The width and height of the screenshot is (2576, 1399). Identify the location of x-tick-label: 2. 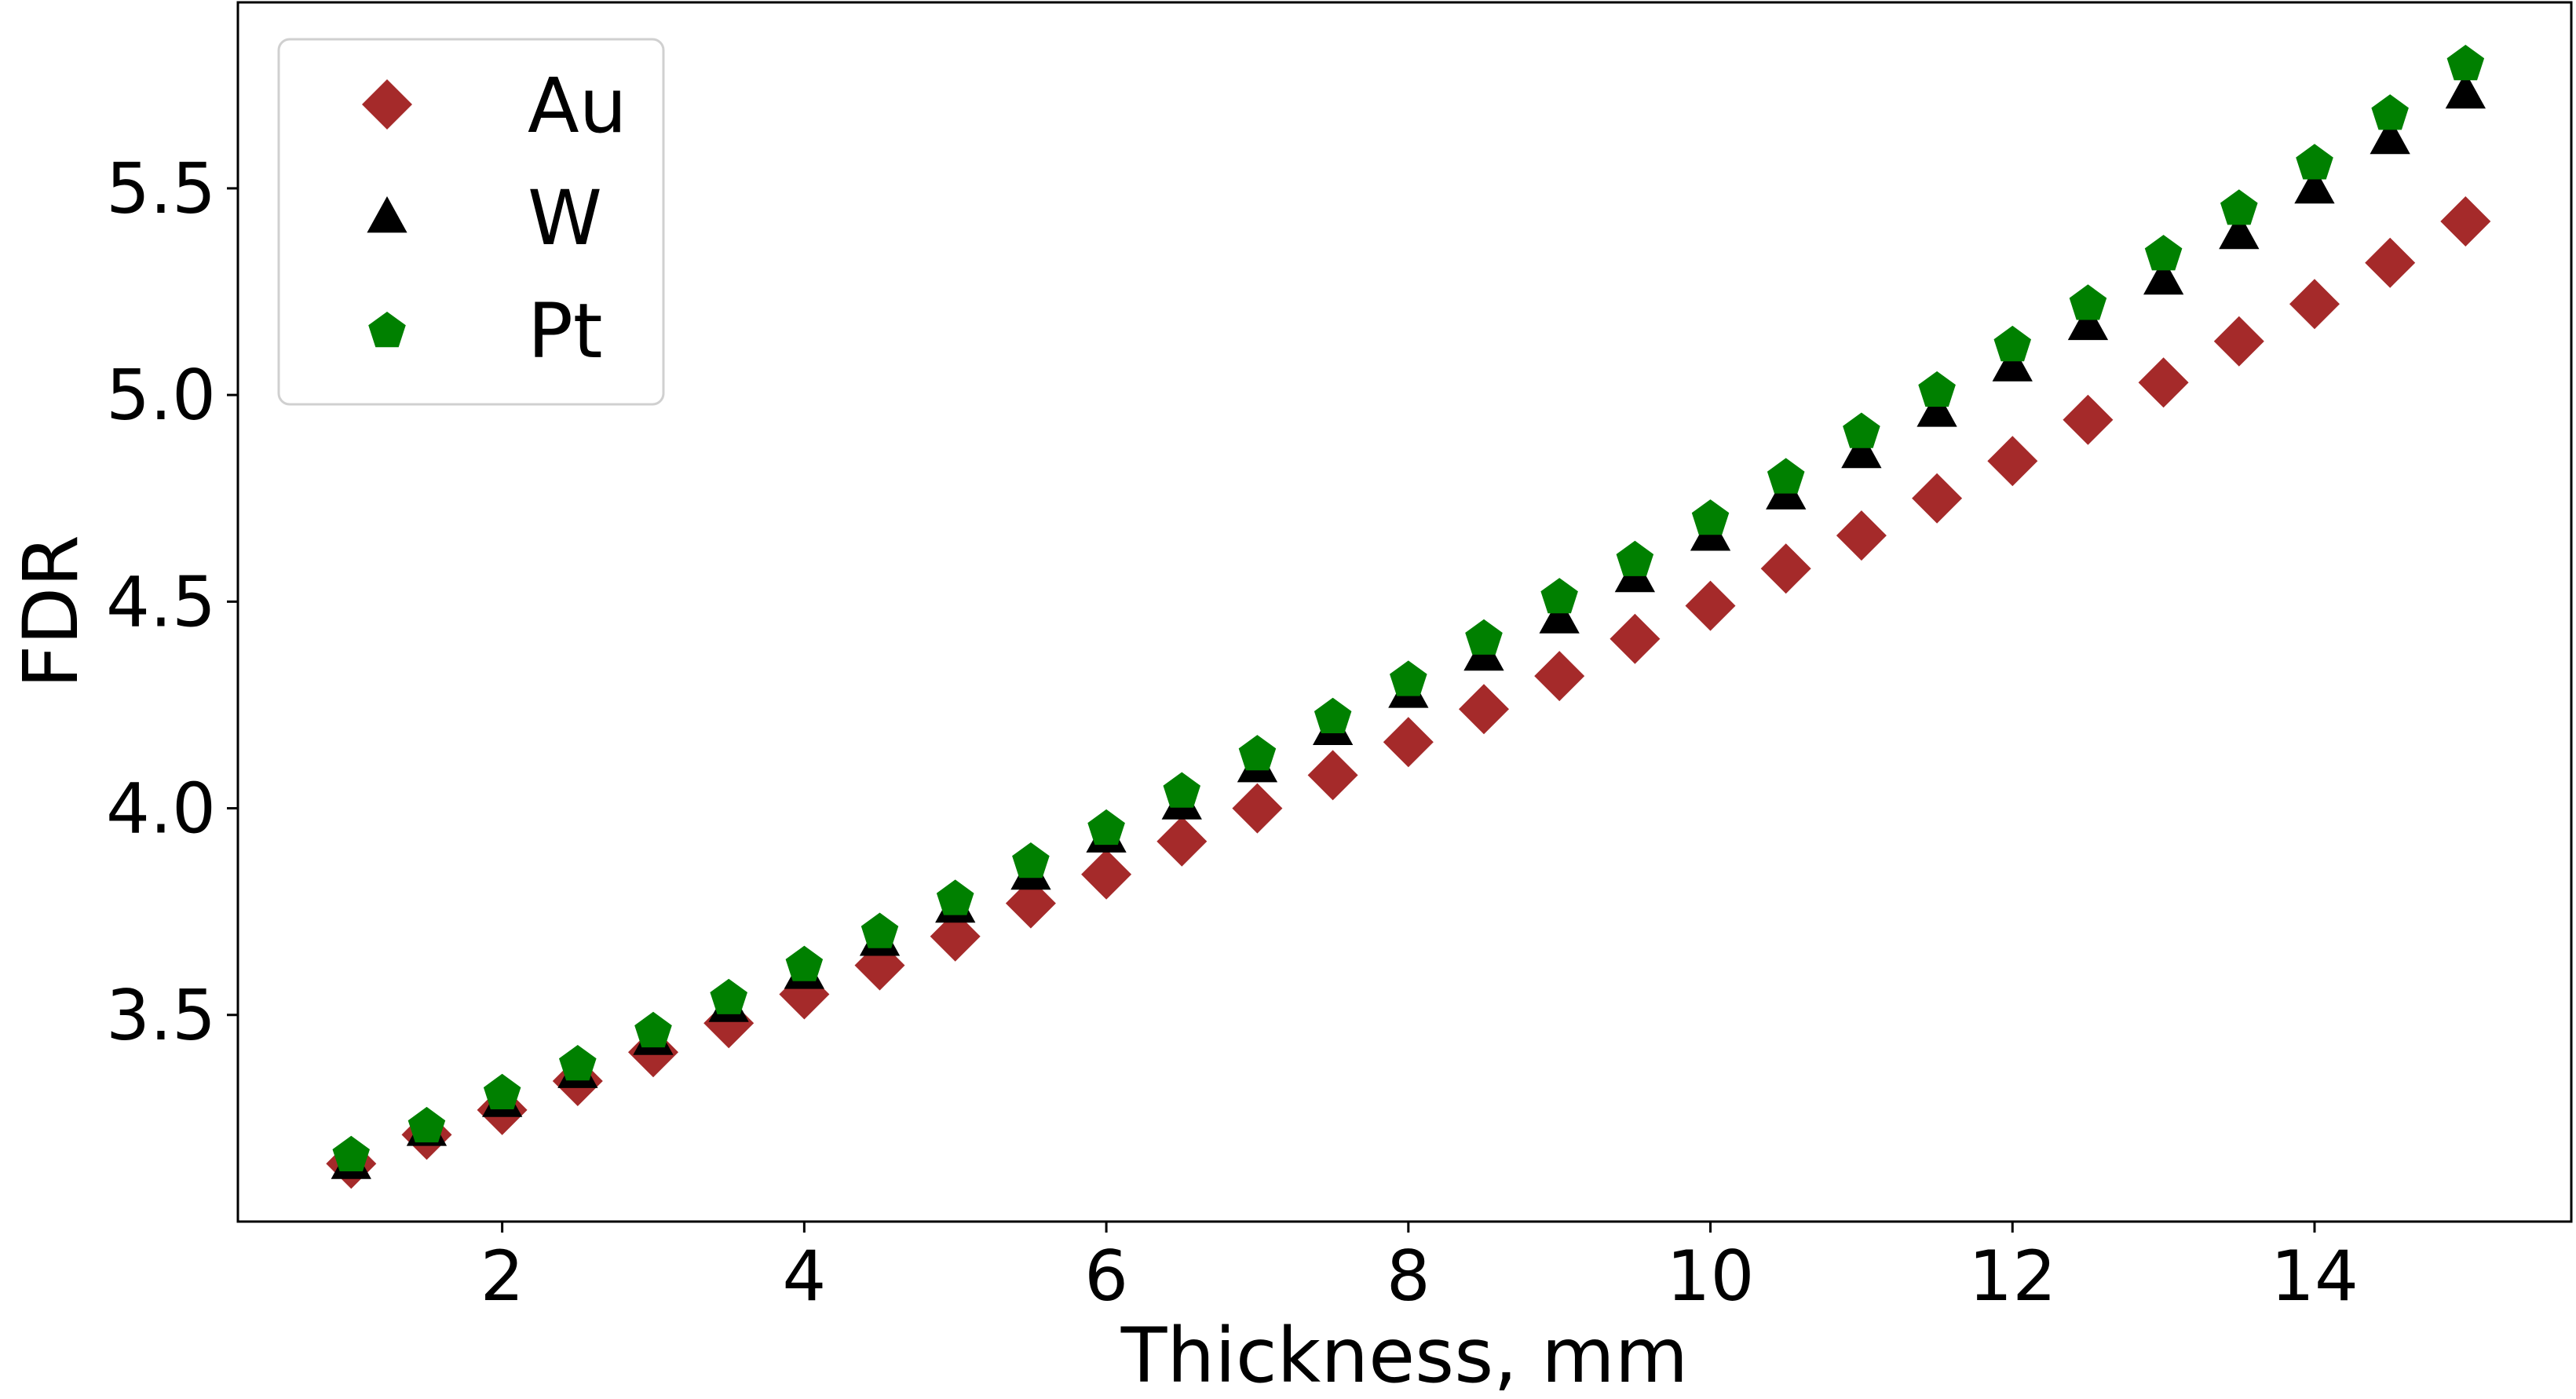
(502, 1277).